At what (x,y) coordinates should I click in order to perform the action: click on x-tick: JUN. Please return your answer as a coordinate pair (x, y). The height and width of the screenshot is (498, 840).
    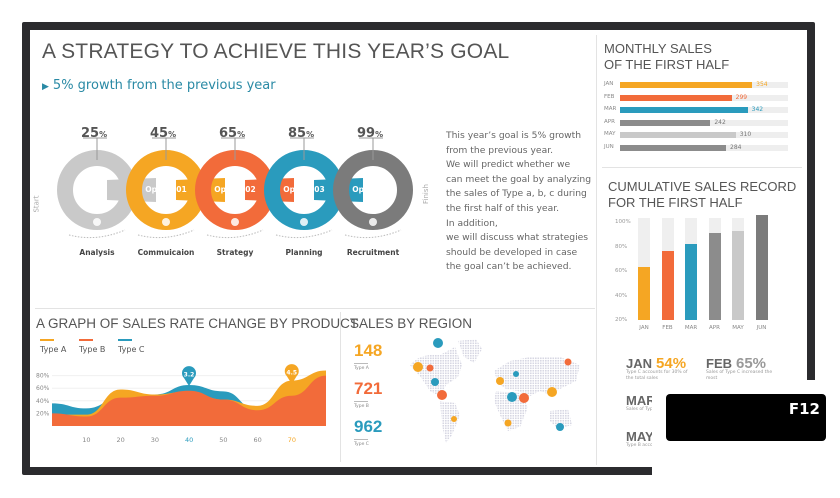
    Looking at the image, I should click on (761, 328).